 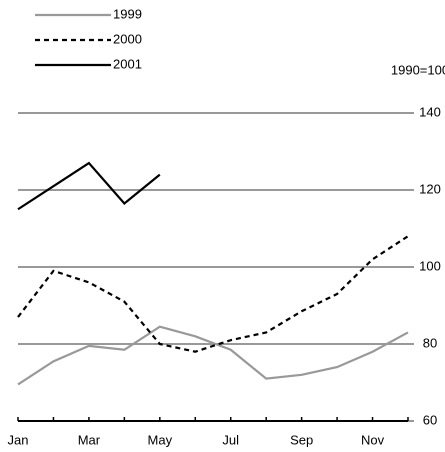 I want to click on legend-label: 1999, so click(x=127, y=13).